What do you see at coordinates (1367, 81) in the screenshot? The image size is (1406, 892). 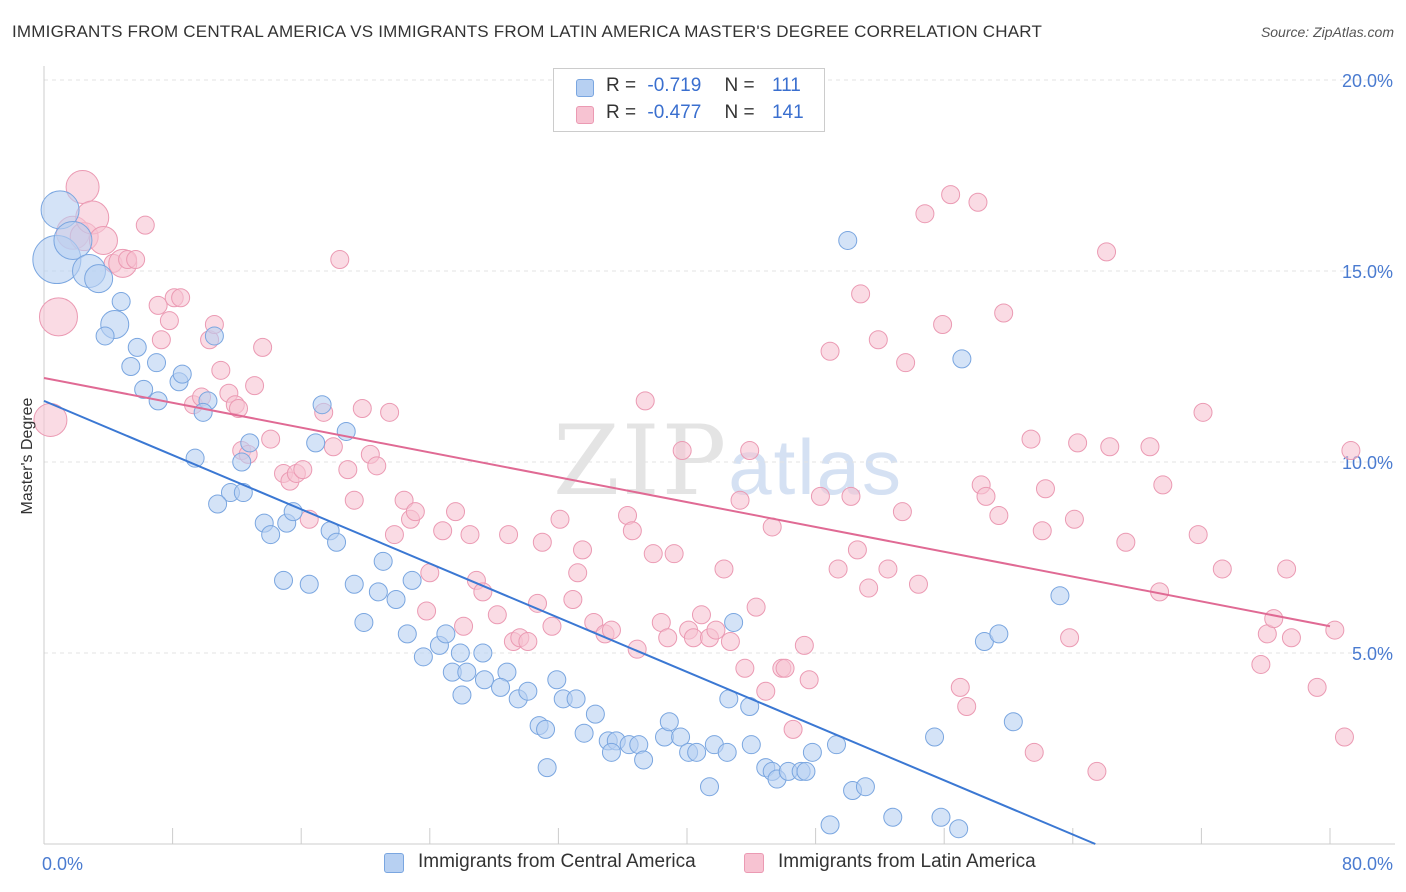 I see `y-tick-label: 20.0%` at bounding box center [1367, 81].